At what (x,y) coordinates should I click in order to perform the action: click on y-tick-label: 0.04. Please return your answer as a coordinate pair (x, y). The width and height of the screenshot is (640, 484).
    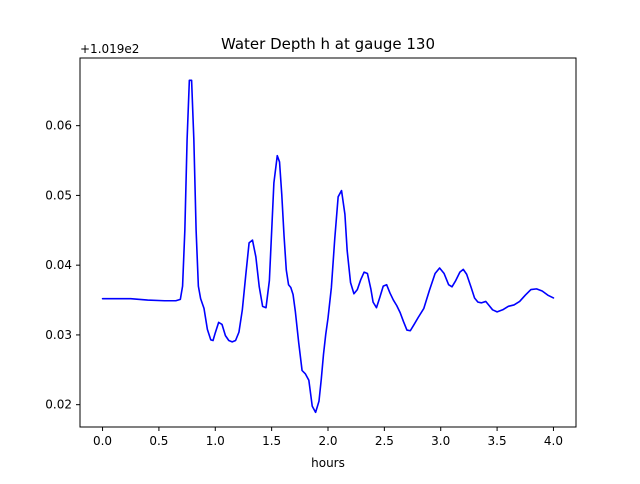
    Looking at the image, I should click on (58, 265).